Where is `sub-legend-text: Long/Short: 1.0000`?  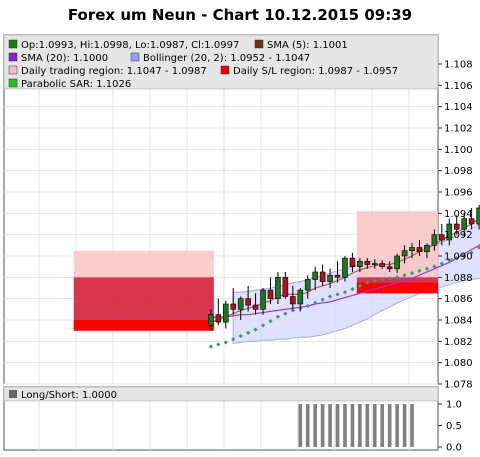 sub-legend-text: Long/Short: 1.0000 is located at coordinates (69, 395).